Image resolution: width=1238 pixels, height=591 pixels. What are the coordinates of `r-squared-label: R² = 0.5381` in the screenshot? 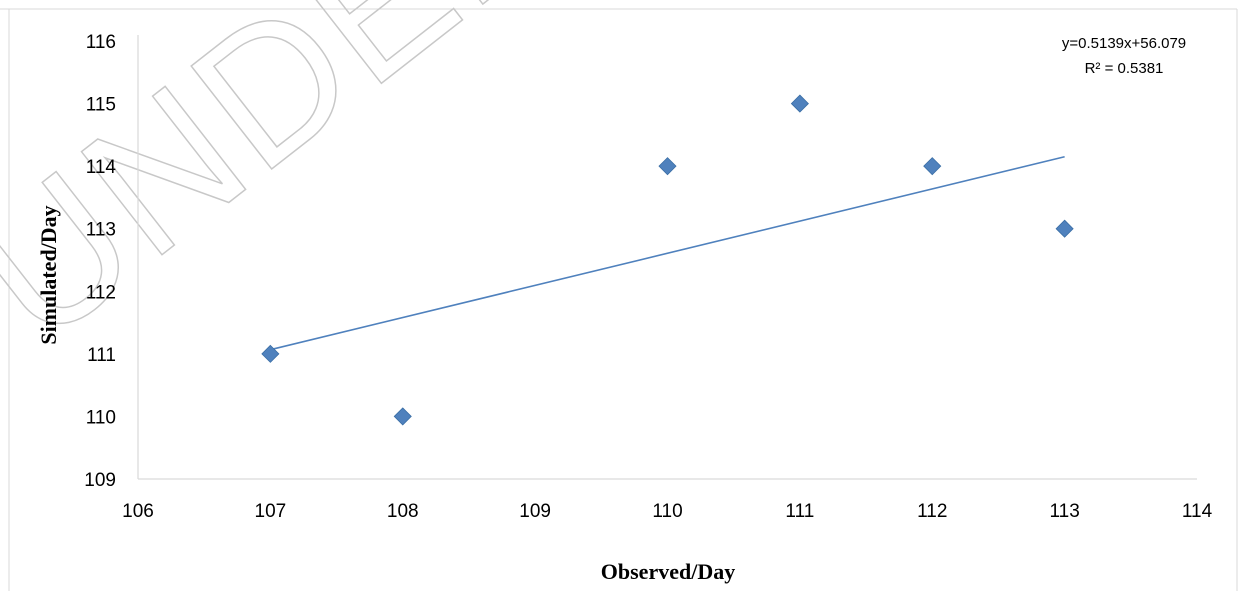 It's located at (1124, 68).